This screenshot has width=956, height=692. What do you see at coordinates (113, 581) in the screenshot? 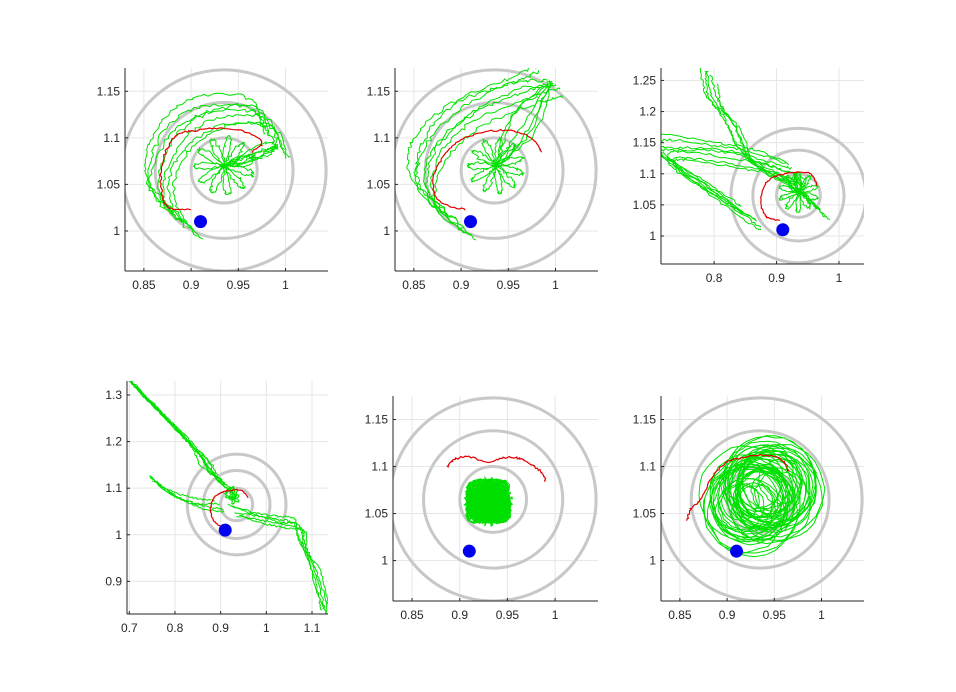
I see `y-tick-label: 0.9` at bounding box center [113, 581].